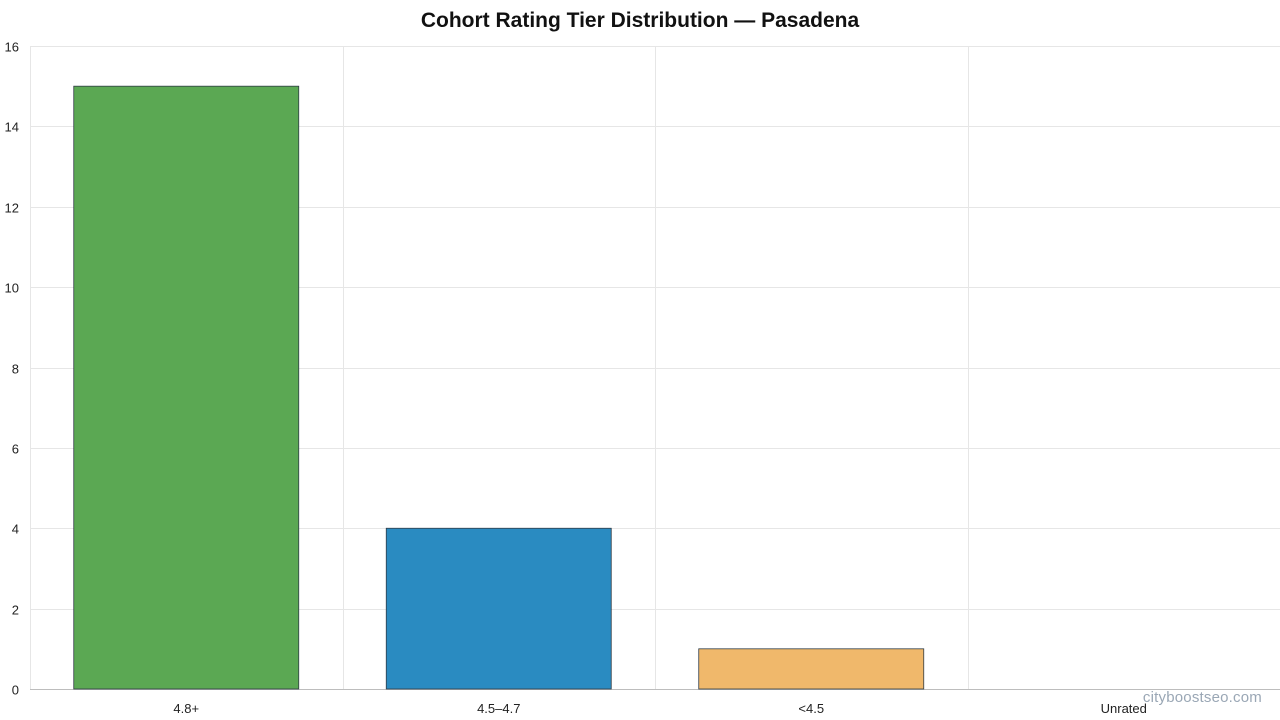 The image size is (1280, 720). Describe the element at coordinates (12, 208) in the screenshot. I see `y-tick-label: 12` at that location.